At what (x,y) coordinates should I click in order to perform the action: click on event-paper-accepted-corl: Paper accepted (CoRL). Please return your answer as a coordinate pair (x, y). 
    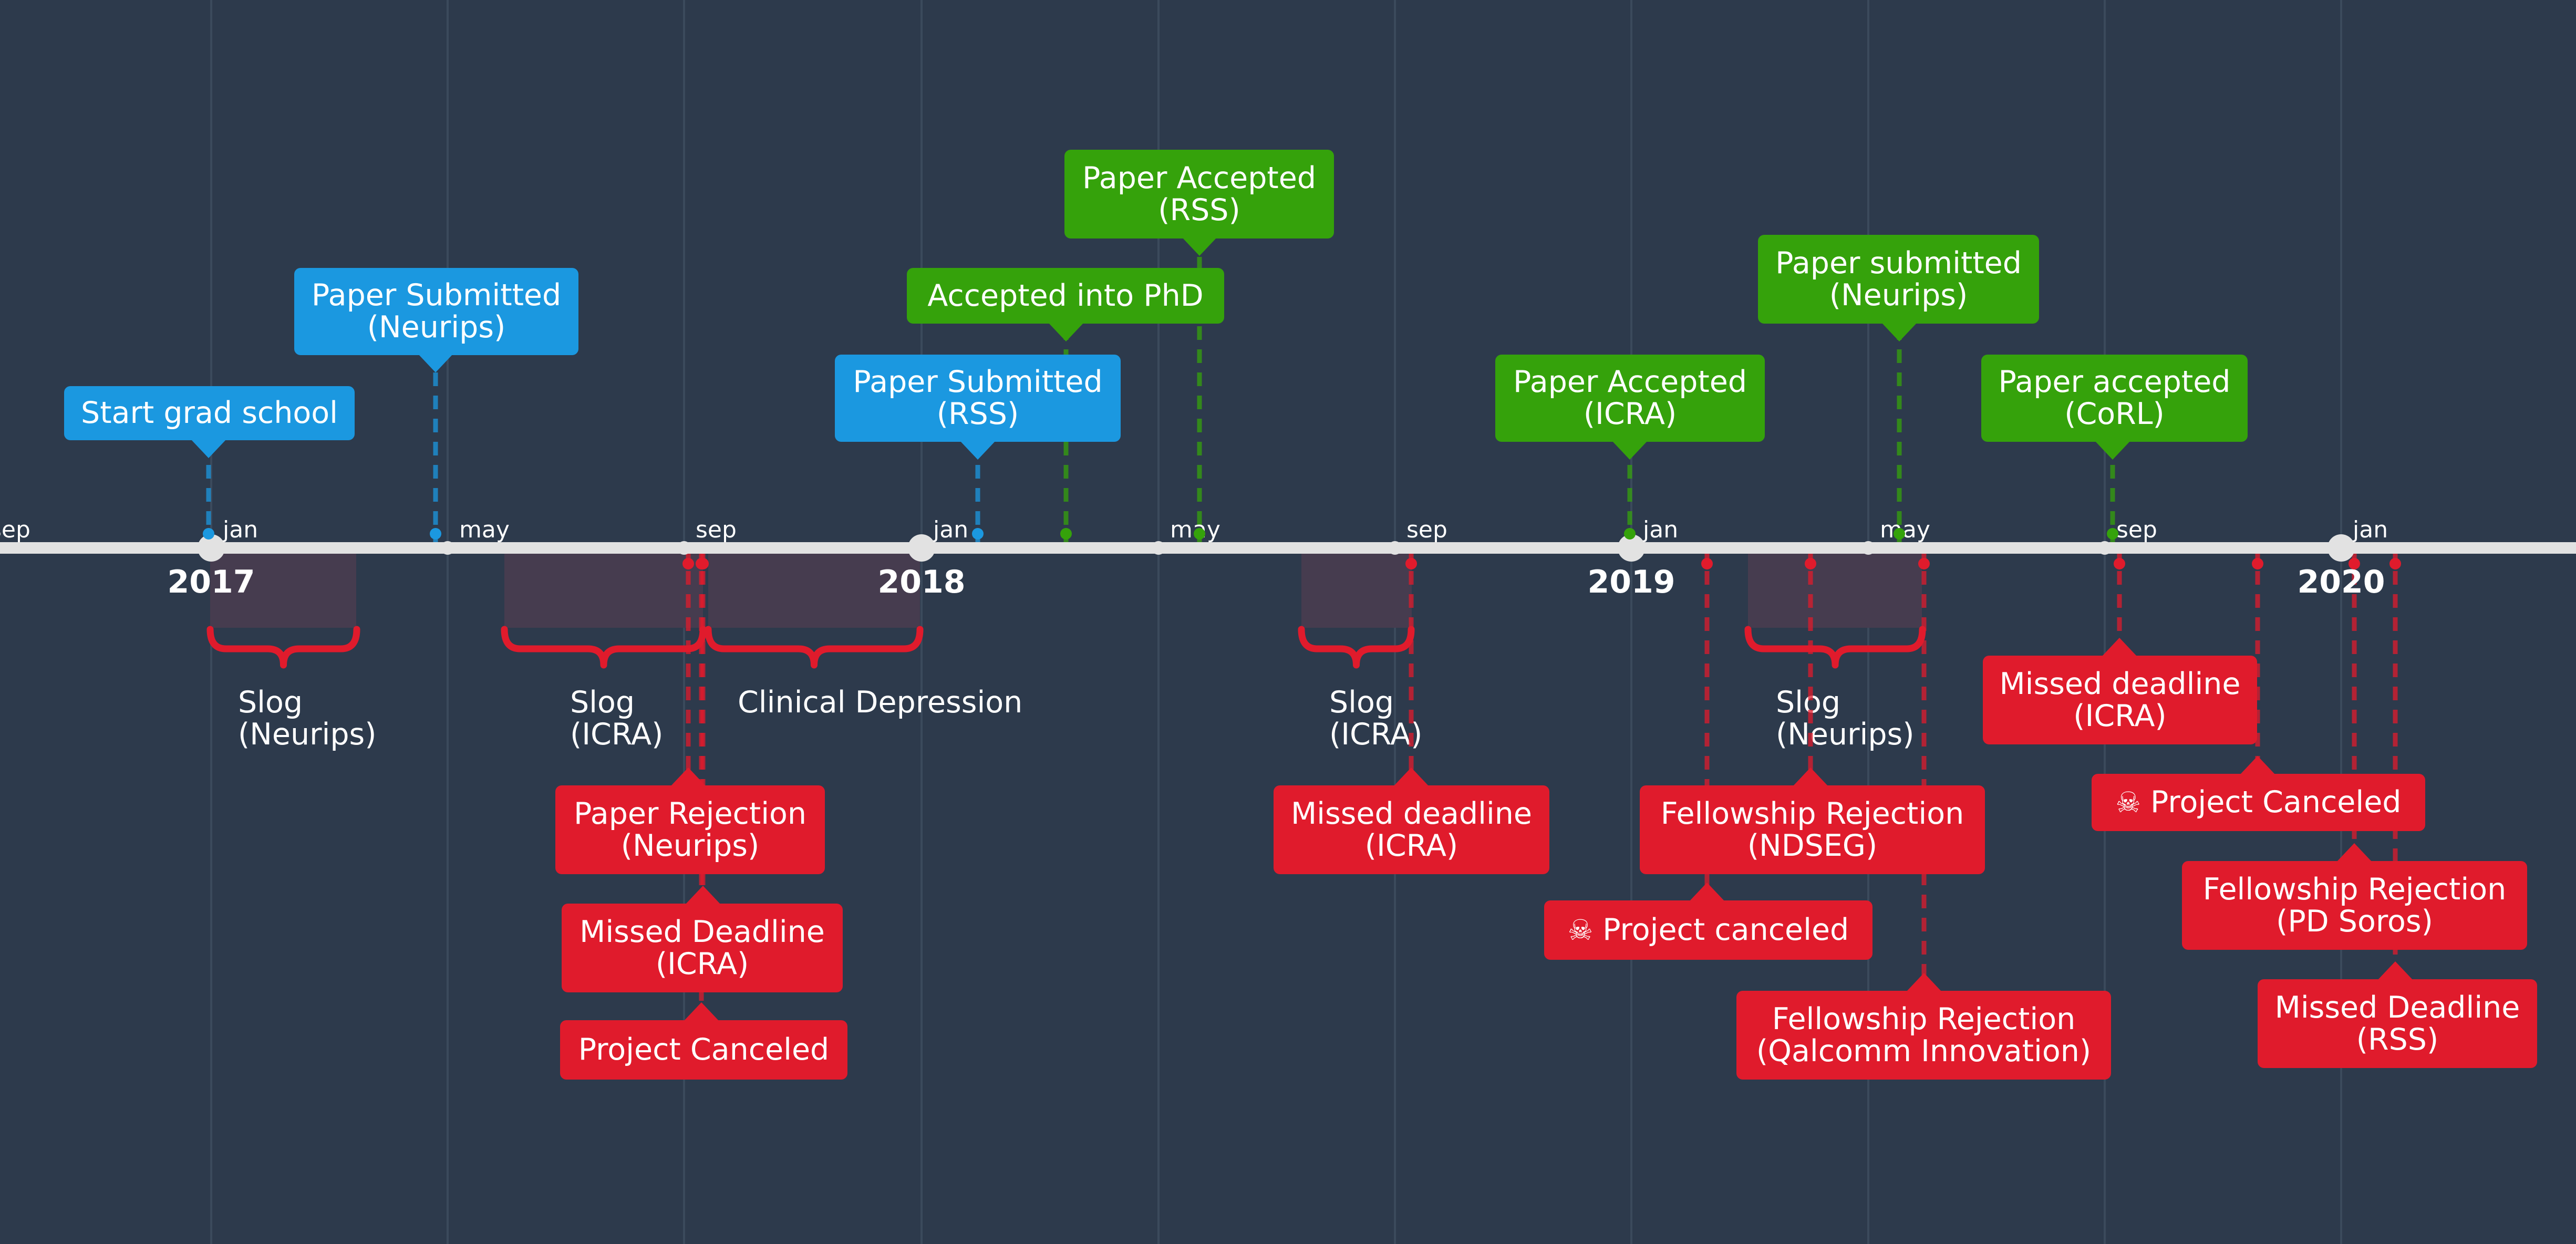
    Looking at the image, I should click on (2114, 398).